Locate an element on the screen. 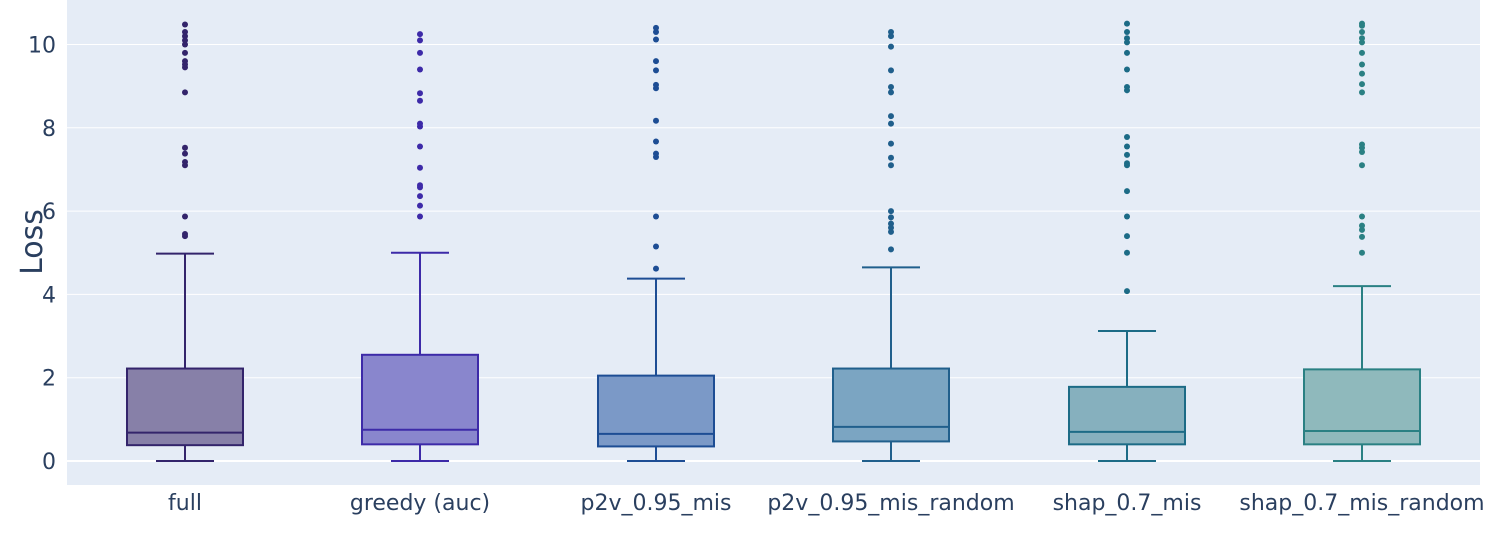 This screenshot has height=550, width=1500. box-p2v_0.95_mis_random is located at coordinates (891, 245).